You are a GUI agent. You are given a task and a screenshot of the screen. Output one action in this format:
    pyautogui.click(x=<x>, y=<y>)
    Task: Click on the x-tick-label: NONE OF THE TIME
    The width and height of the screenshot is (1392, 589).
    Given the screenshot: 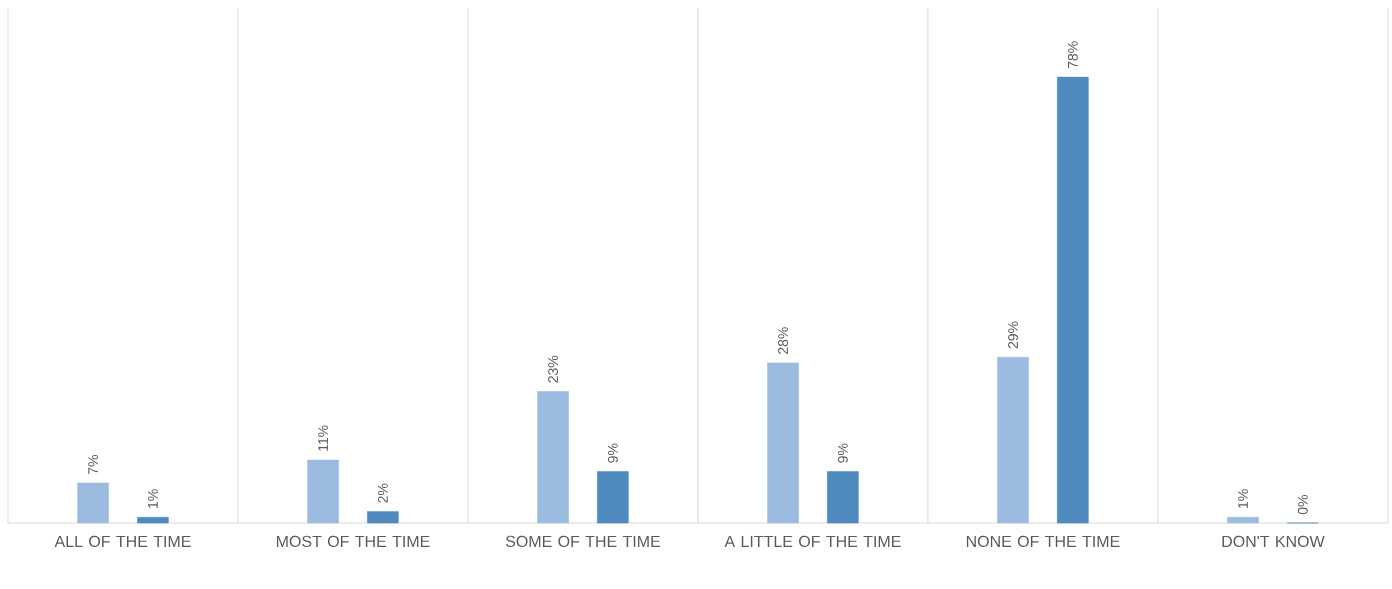 What is the action you would take?
    pyautogui.click(x=1043, y=541)
    